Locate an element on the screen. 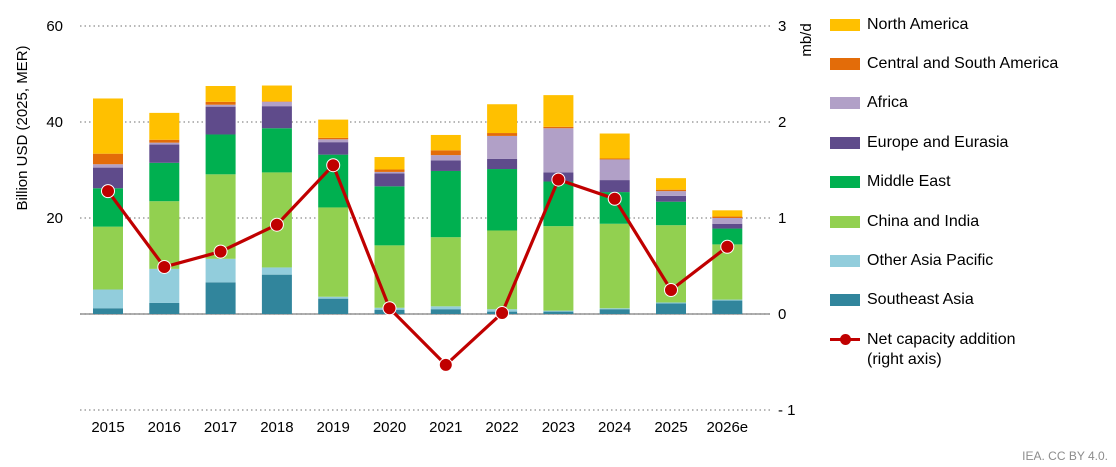 This screenshot has height=467, width=1116. legend-label-southeast-asia: Southeast Asia is located at coordinates (920, 299).